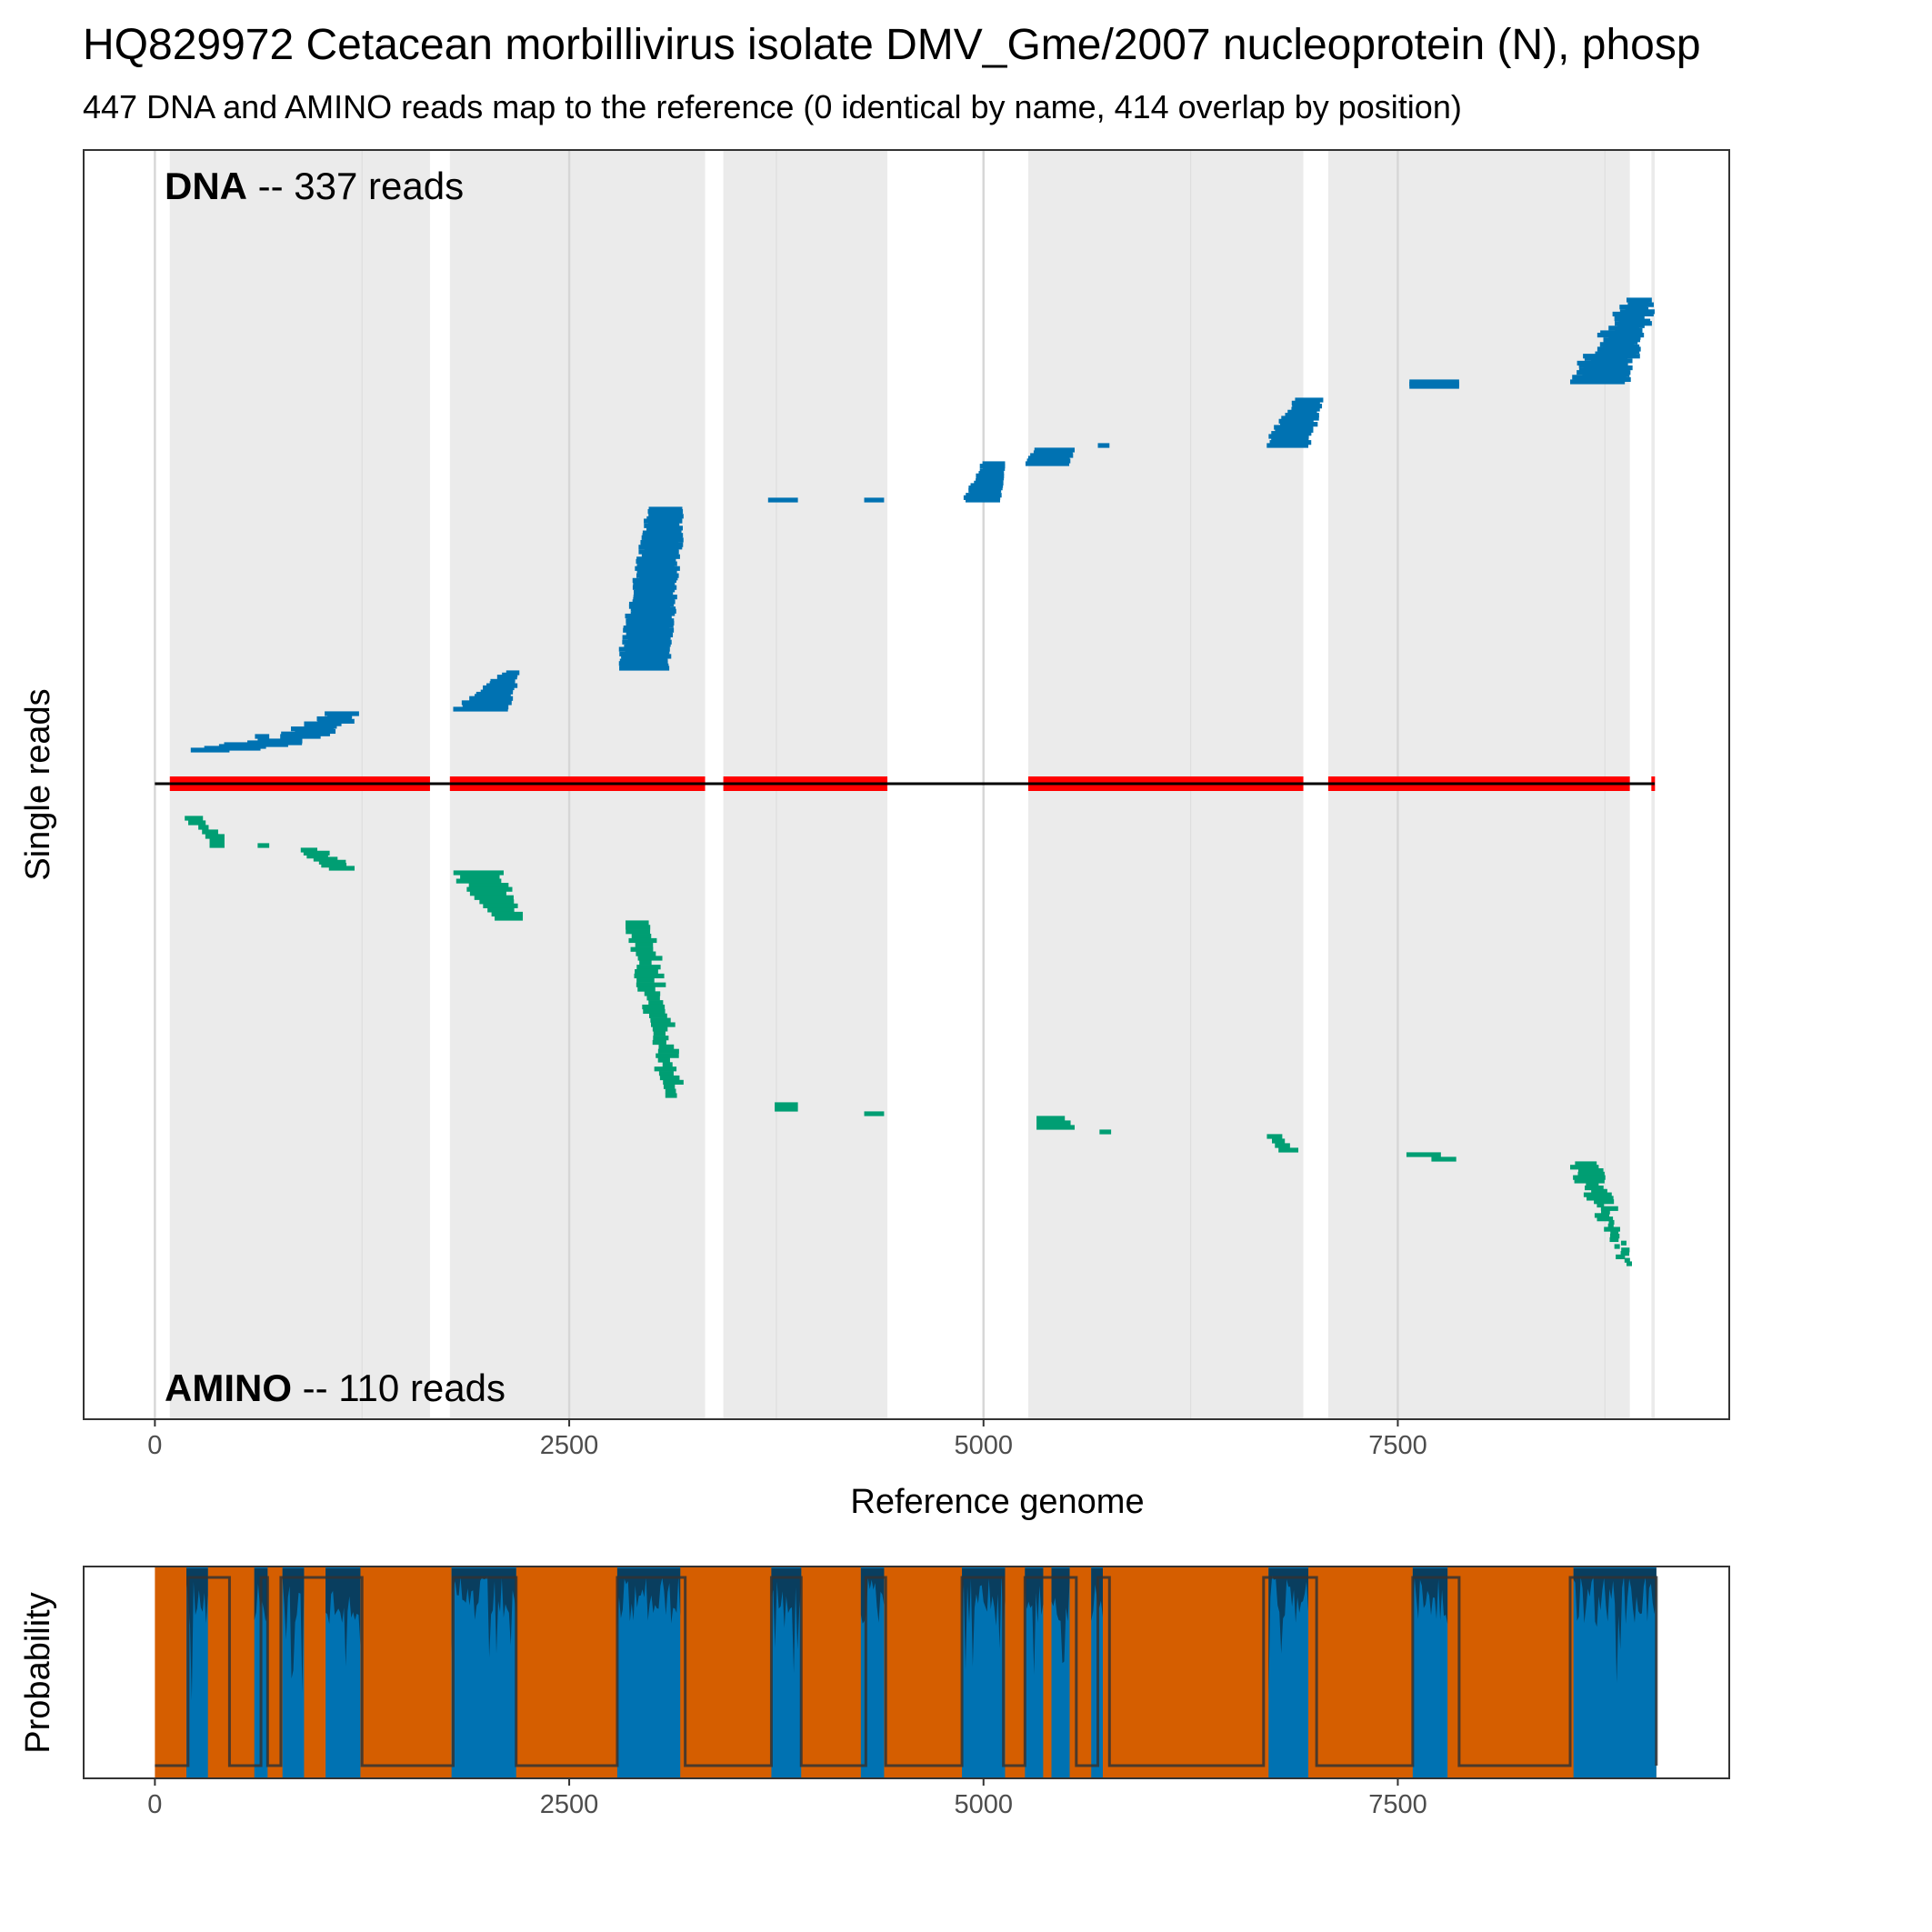  I want to click on probability-state-line, so click(906, 1667).